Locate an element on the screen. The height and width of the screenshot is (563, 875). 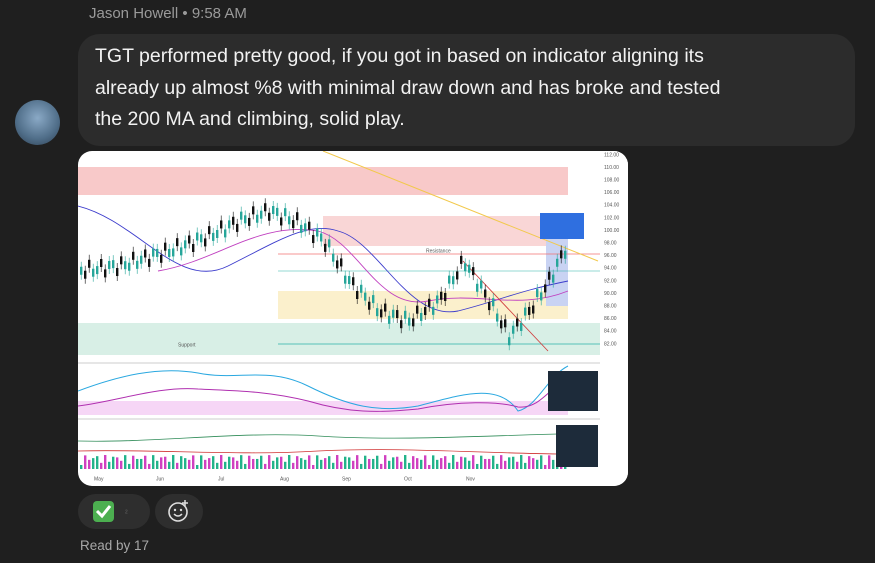
price-label: 88.00 is located at coordinates (610, 307).